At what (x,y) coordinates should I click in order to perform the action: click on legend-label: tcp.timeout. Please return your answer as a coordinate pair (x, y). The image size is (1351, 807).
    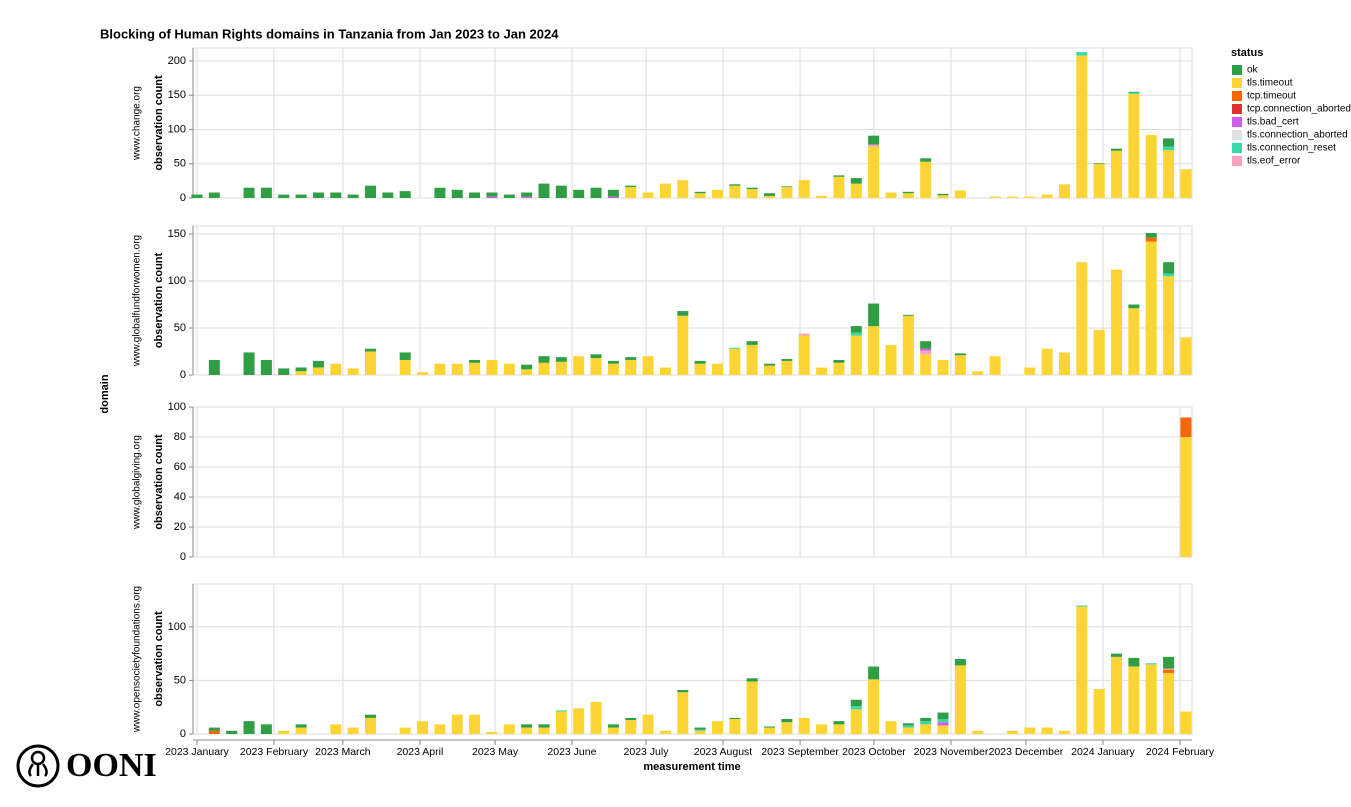
    Looking at the image, I should click on (1271, 96).